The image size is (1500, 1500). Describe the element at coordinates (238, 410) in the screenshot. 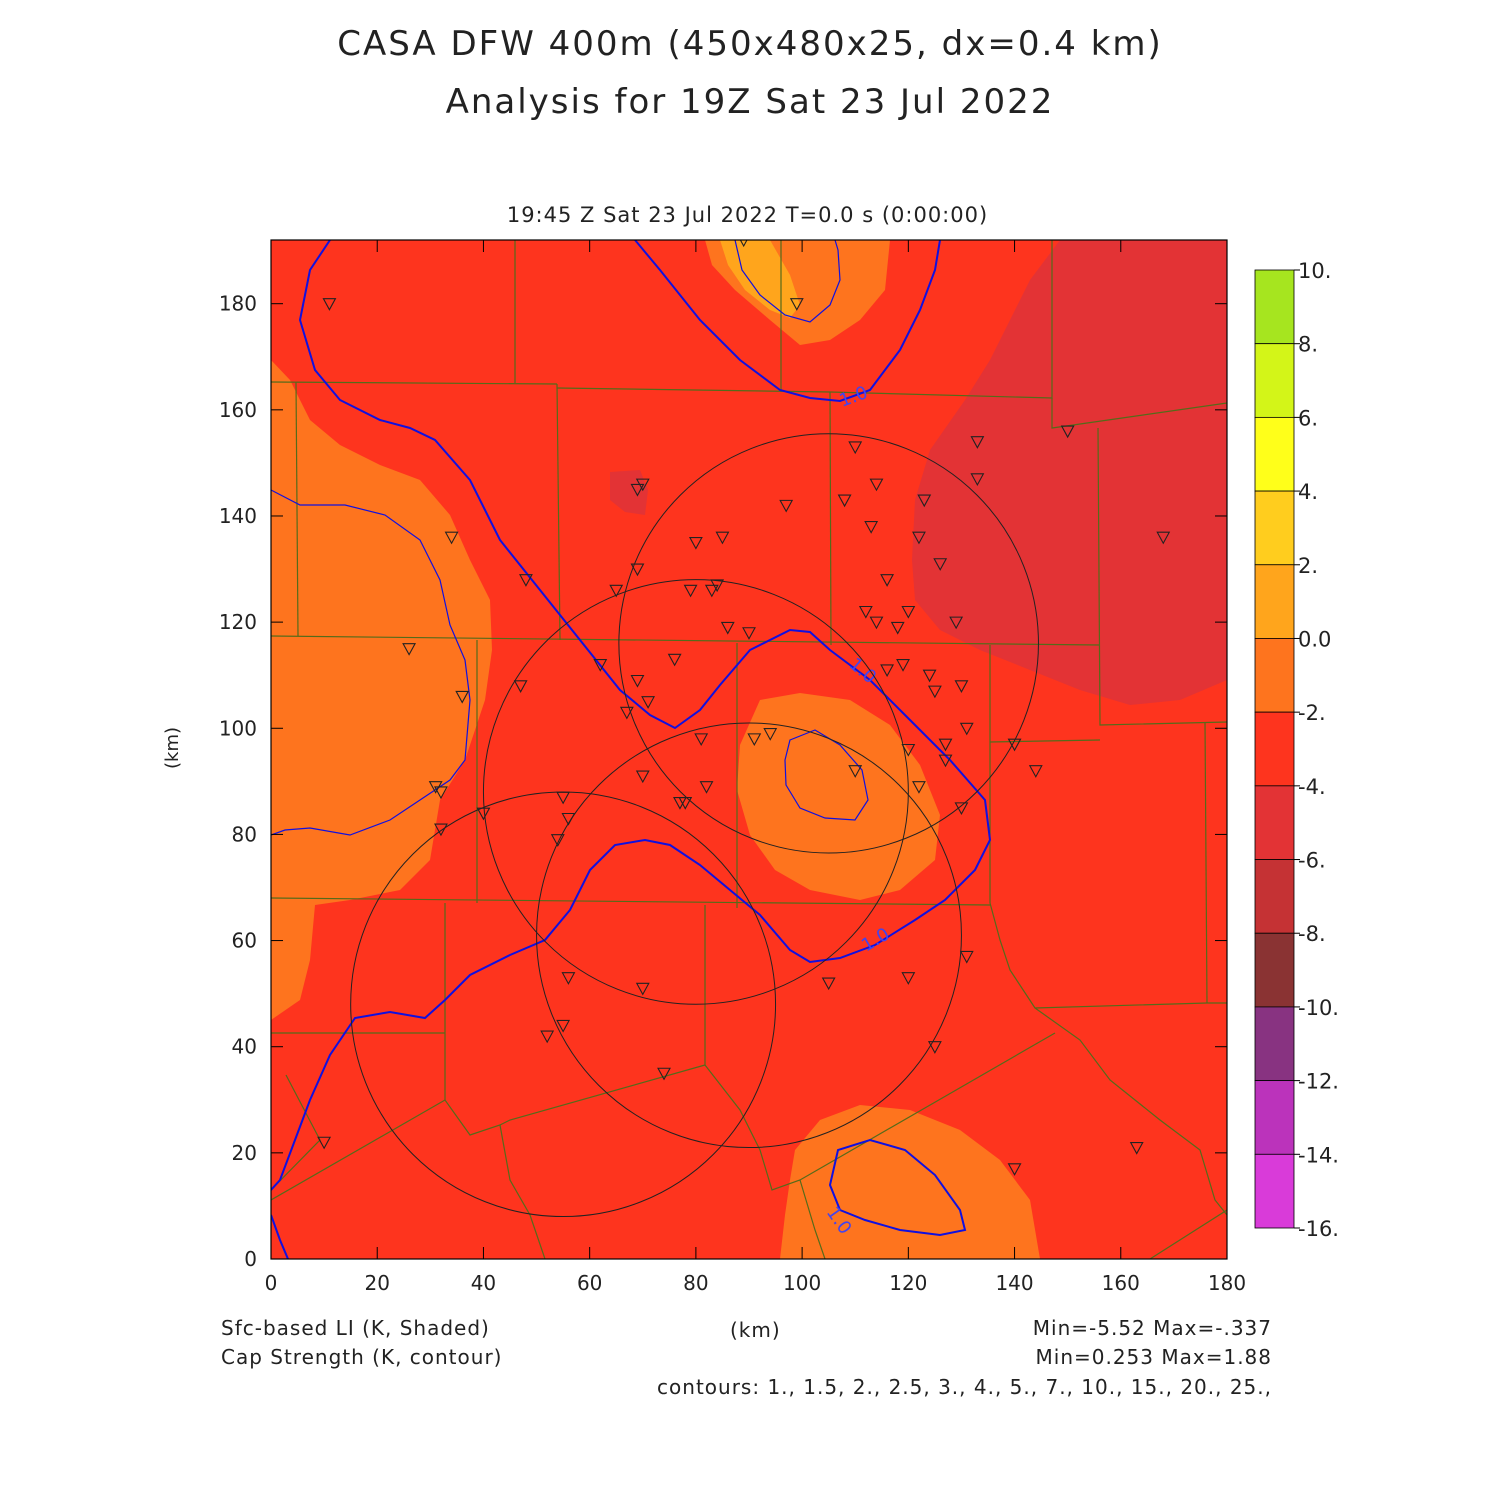

I see `y-tick-label: 160` at that location.